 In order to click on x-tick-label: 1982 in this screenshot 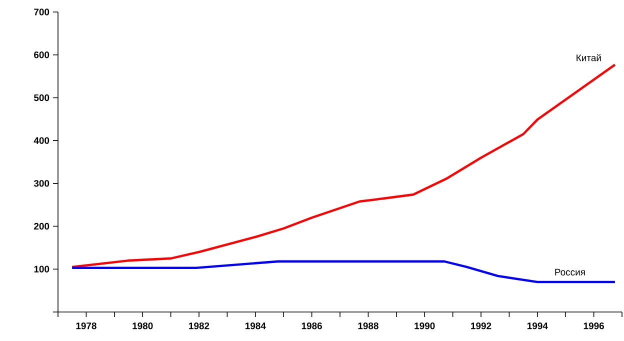, I will do `click(199, 326)`.